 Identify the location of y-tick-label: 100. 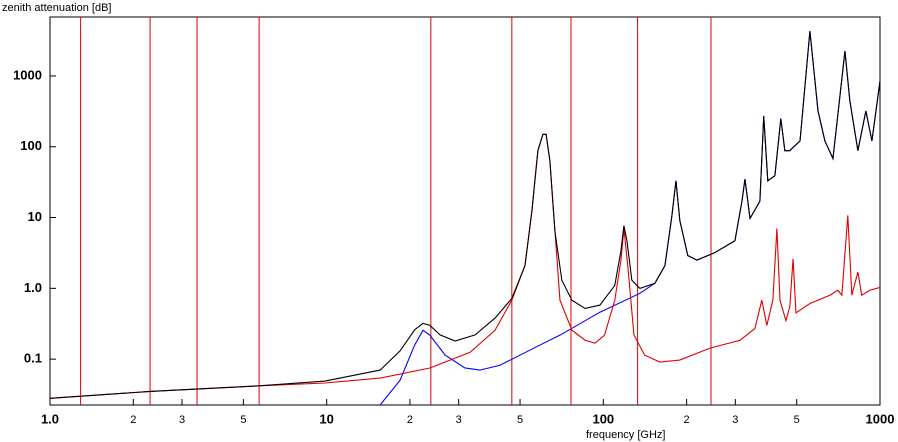
(31, 145).